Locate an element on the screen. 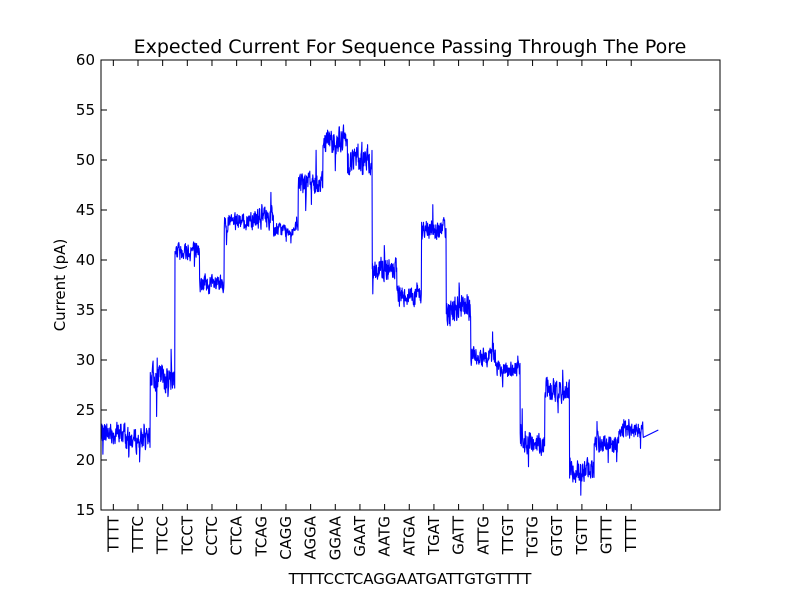  x-tick-label: GATT is located at coordinates (459, 535).